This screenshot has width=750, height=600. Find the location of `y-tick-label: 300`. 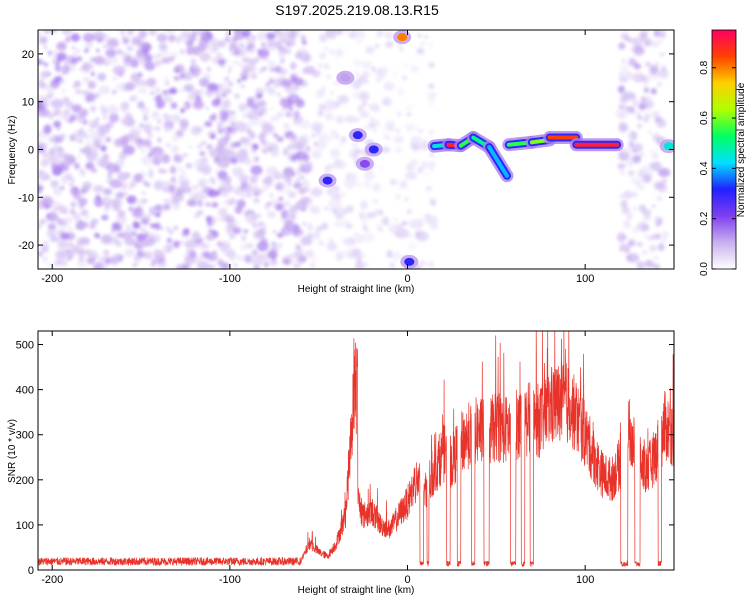

y-tick-label: 300 is located at coordinates (25, 436).